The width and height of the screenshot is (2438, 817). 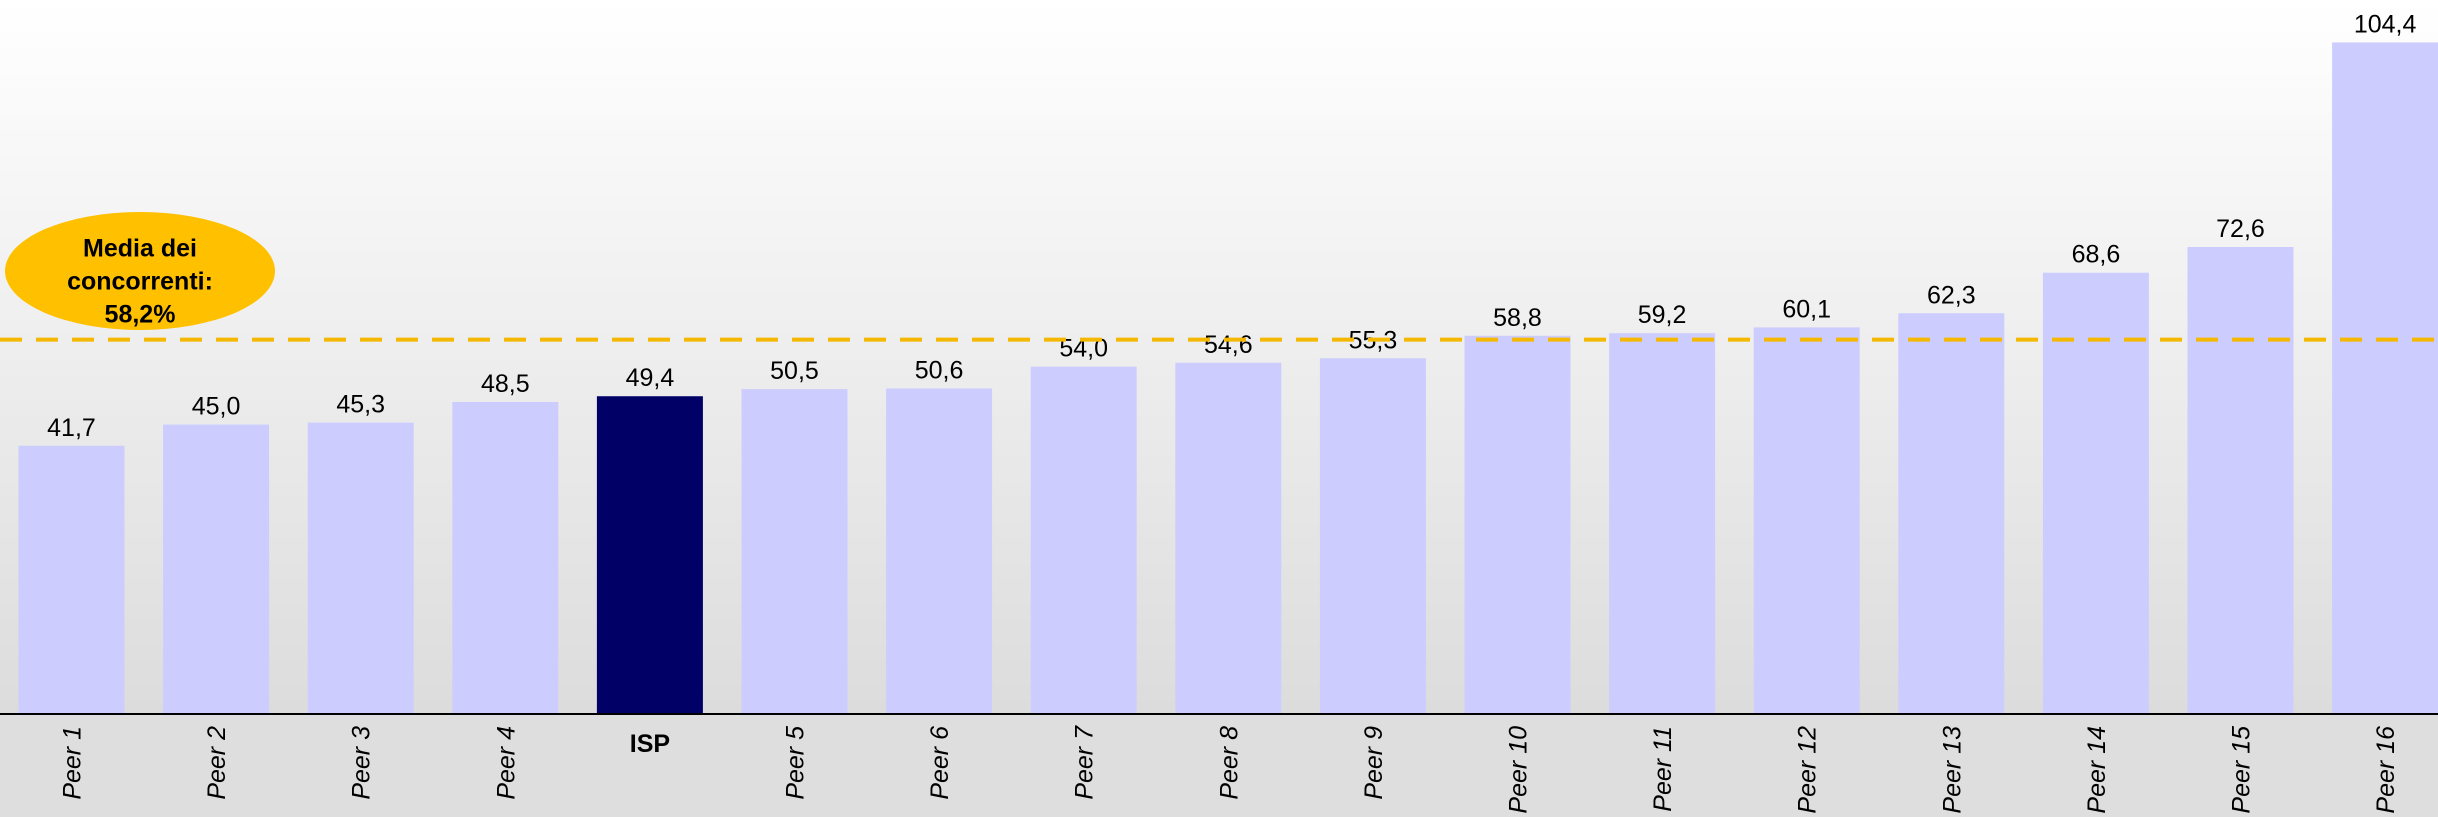 I want to click on axis-background, so click(x=1219, y=765).